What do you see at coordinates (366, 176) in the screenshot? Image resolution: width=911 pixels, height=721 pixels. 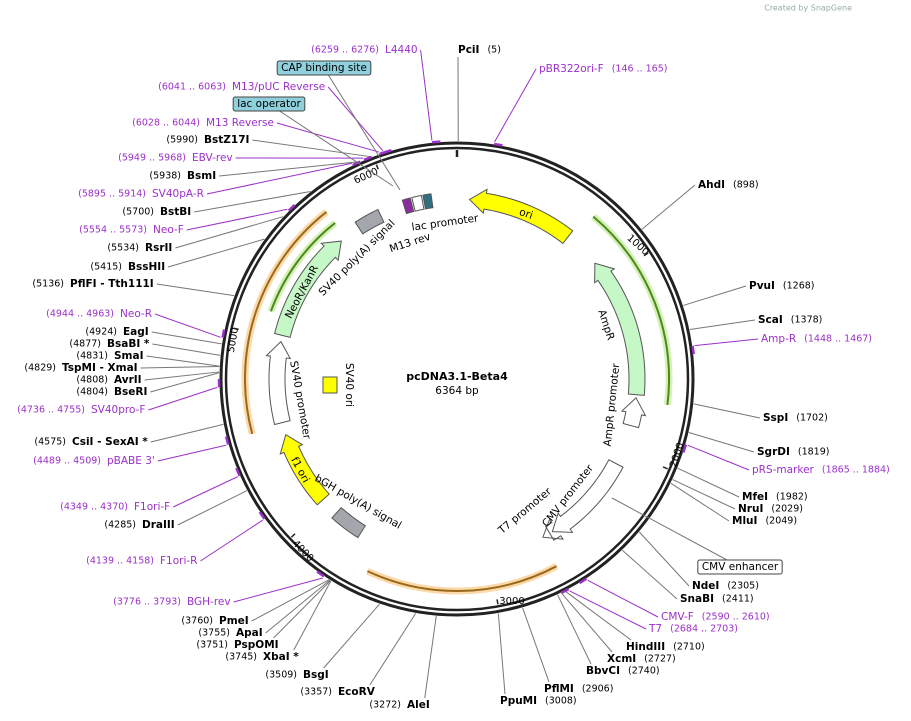 I see `ruler-label: 6000` at bounding box center [366, 176].